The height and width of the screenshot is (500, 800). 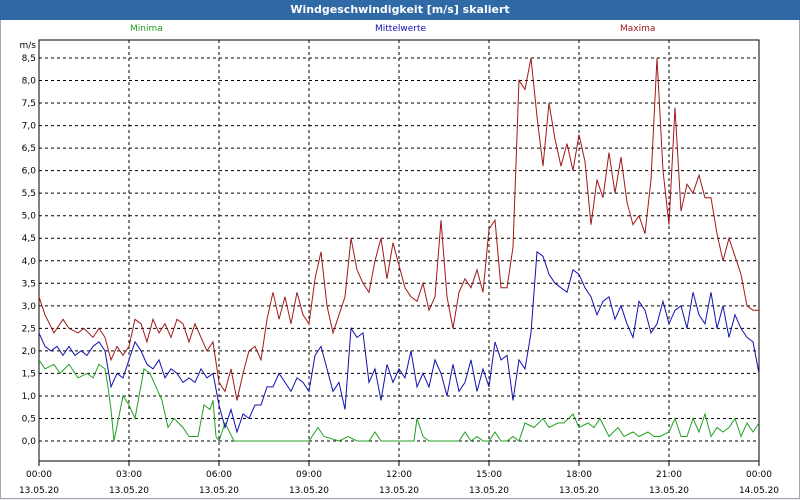 I want to click on x-tick-date: 14.05.20, so click(x=759, y=491).